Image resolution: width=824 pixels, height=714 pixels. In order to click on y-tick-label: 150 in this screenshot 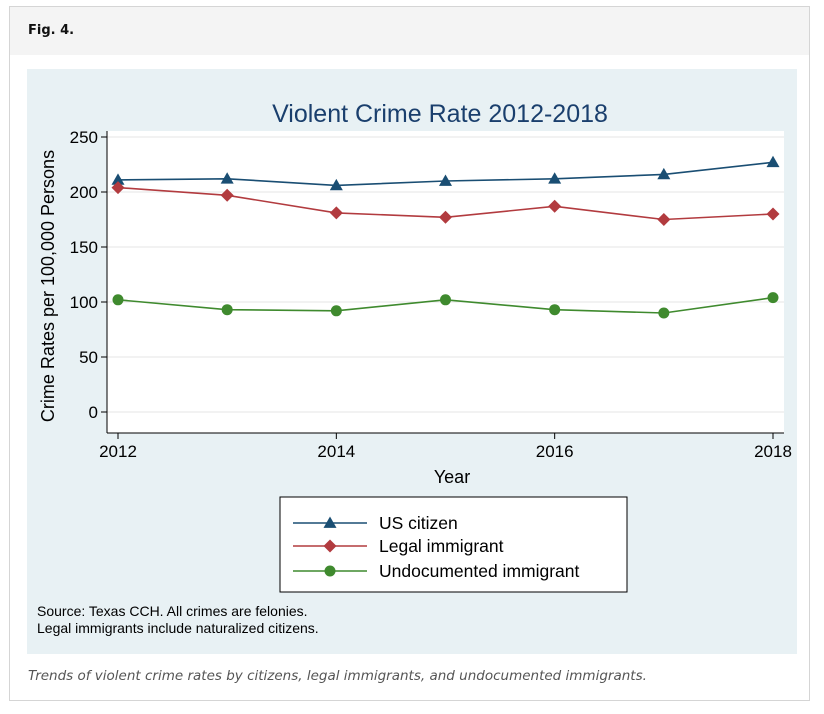, I will do `click(84, 247)`.